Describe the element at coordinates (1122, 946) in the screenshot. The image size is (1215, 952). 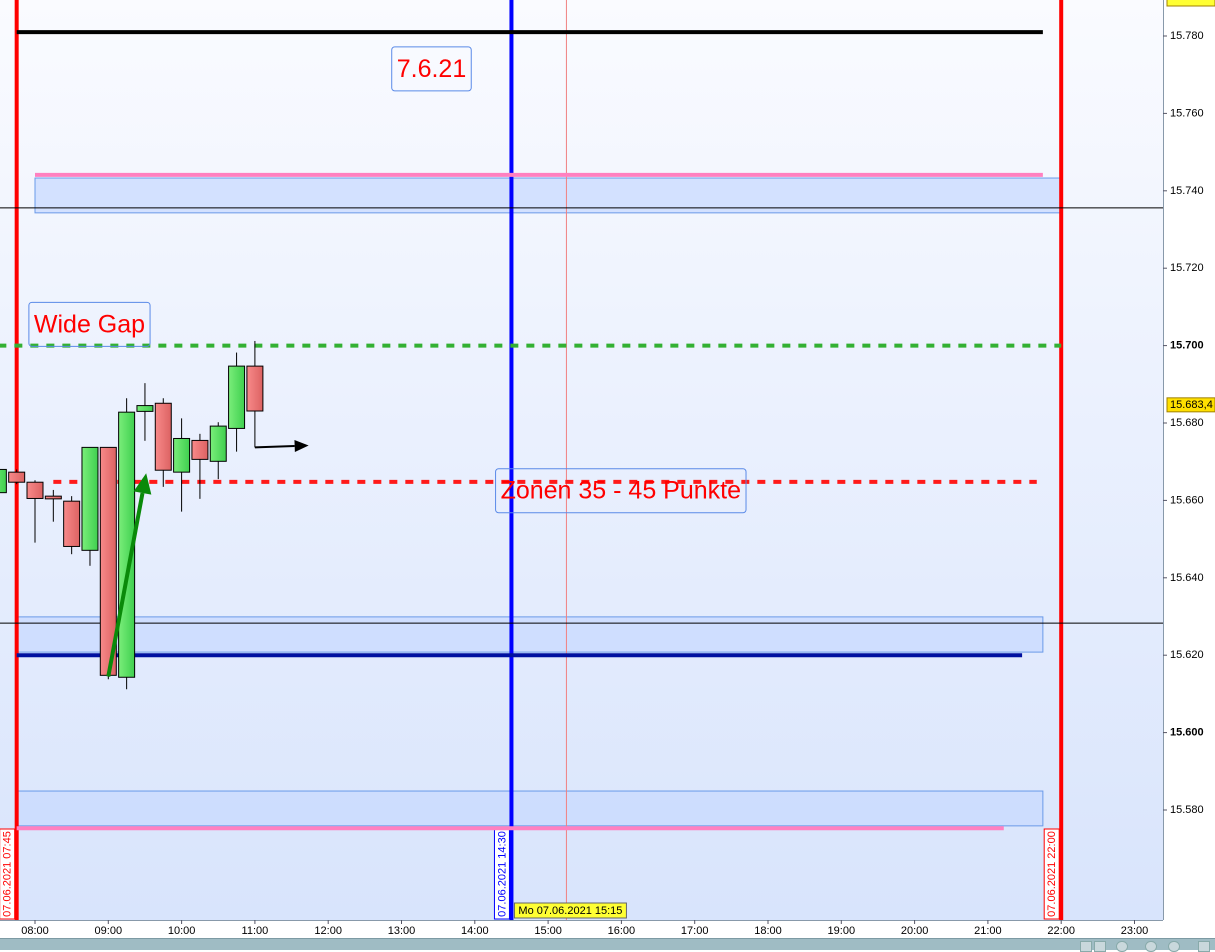
I see `autoscale-icon` at that location.